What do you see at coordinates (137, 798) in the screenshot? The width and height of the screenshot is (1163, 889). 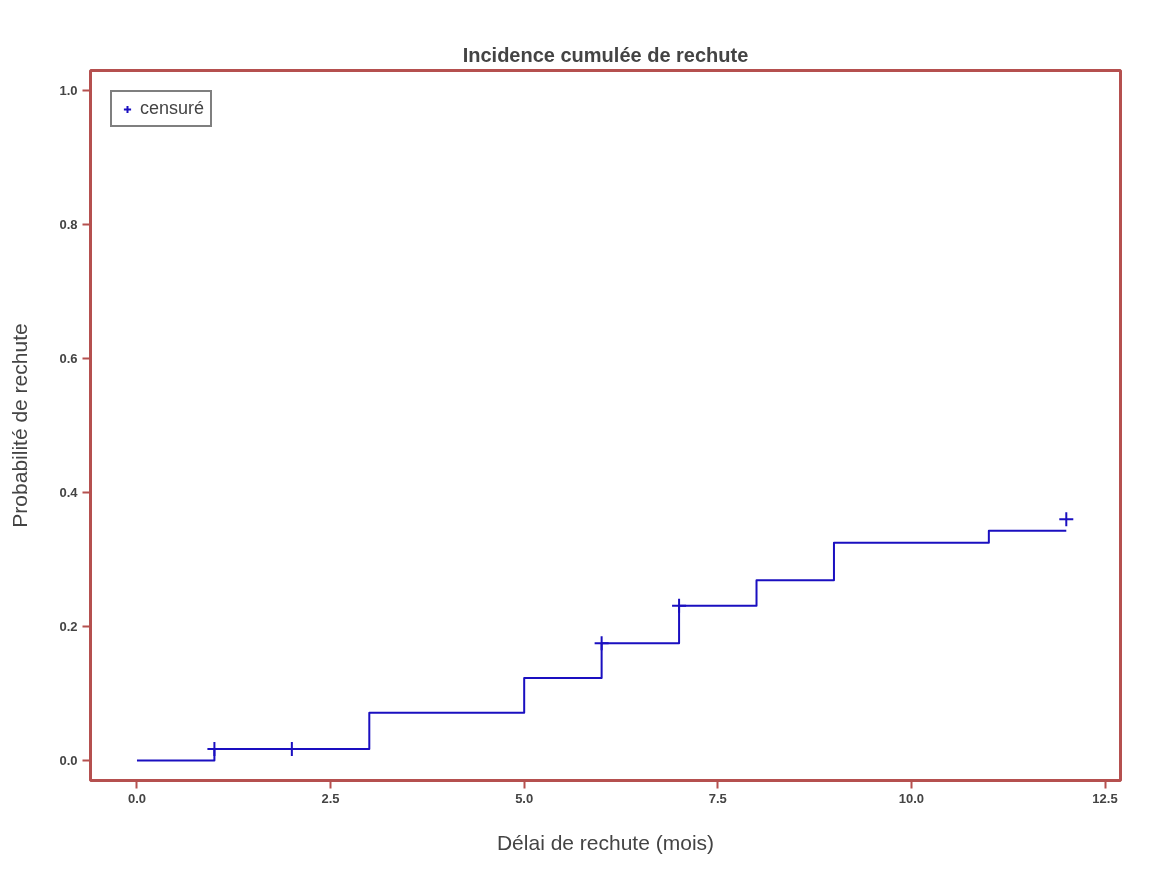 I see `x-tick-label: 0.0` at bounding box center [137, 798].